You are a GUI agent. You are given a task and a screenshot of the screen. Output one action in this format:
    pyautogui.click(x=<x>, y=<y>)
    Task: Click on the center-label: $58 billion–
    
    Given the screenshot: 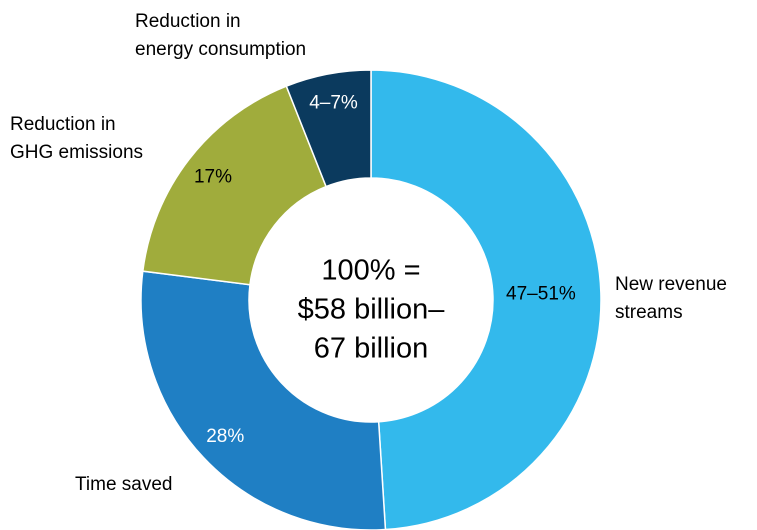 What is the action you would take?
    pyautogui.click(x=372, y=310)
    